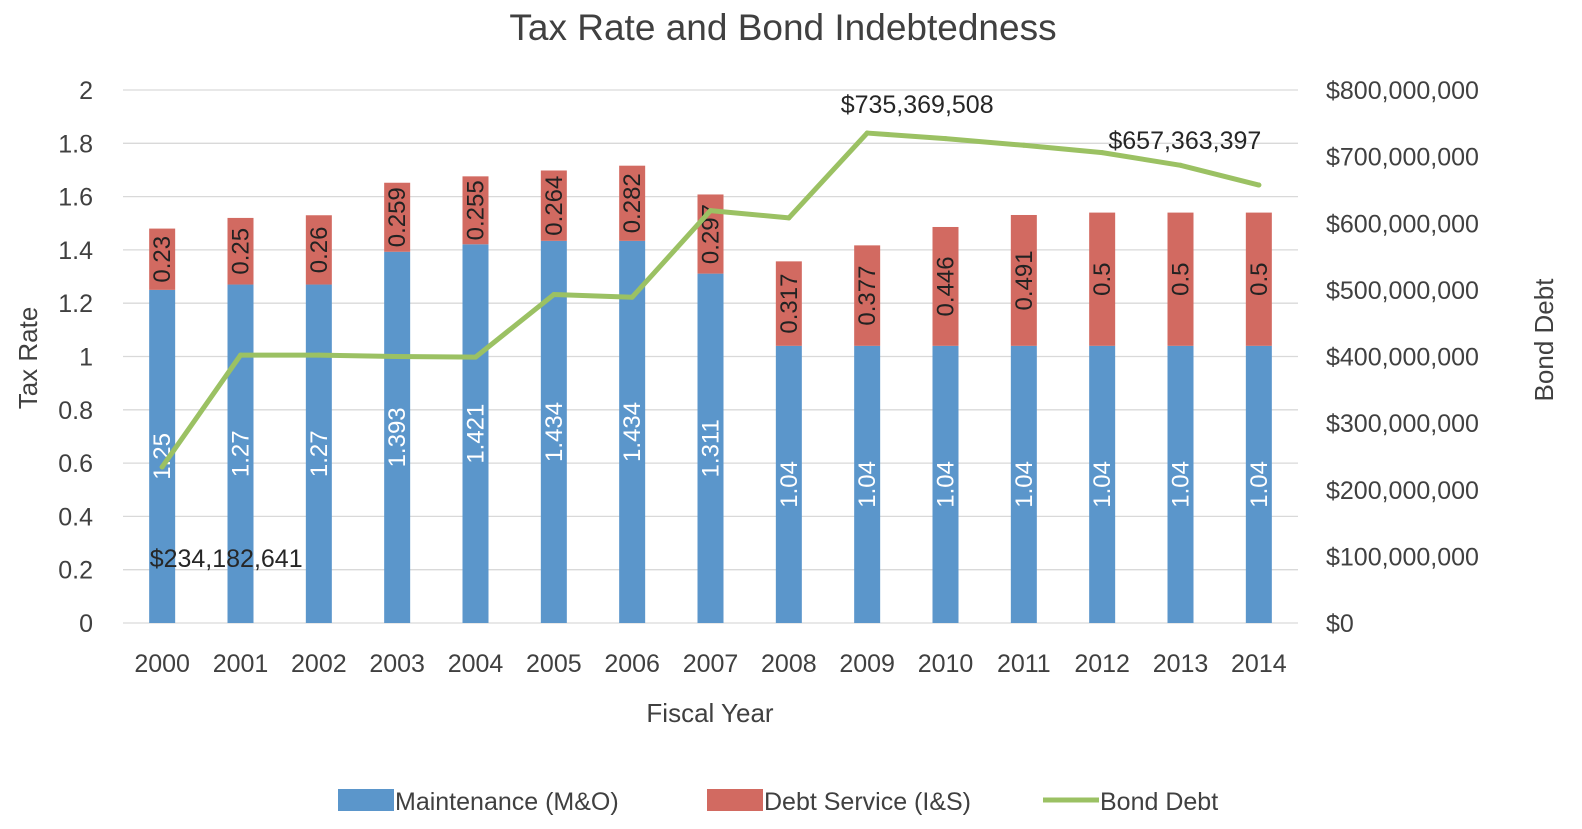 The width and height of the screenshot is (1582, 829). Describe the element at coordinates (507, 802) in the screenshot. I see `legend-label: Maintenance (M&O)` at that location.